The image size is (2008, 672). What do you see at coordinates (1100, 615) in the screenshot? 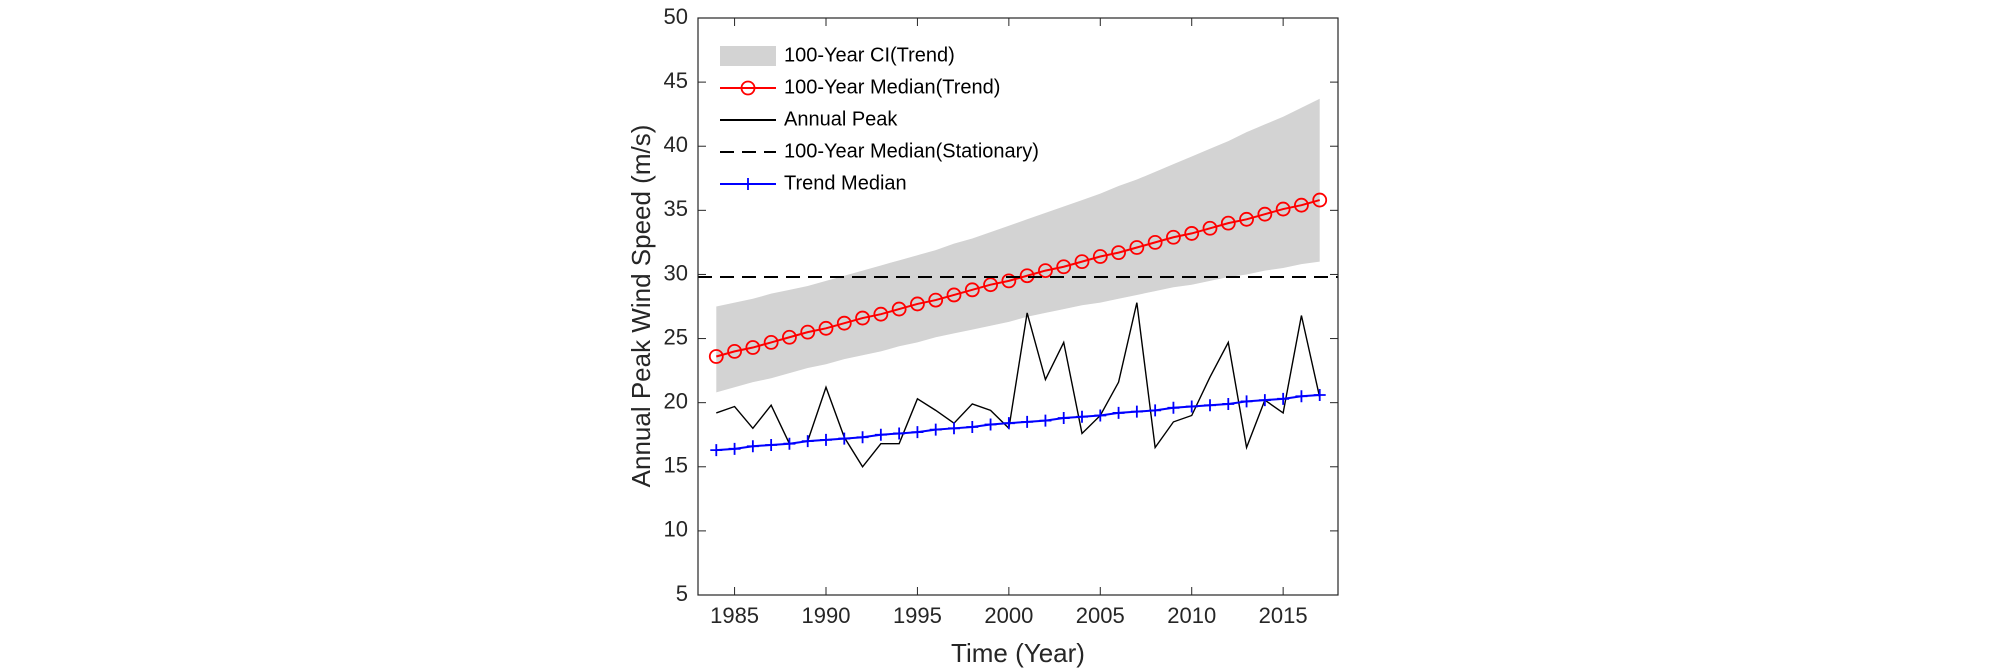
I see `x-tick-label: 2005` at bounding box center [1100, 615].